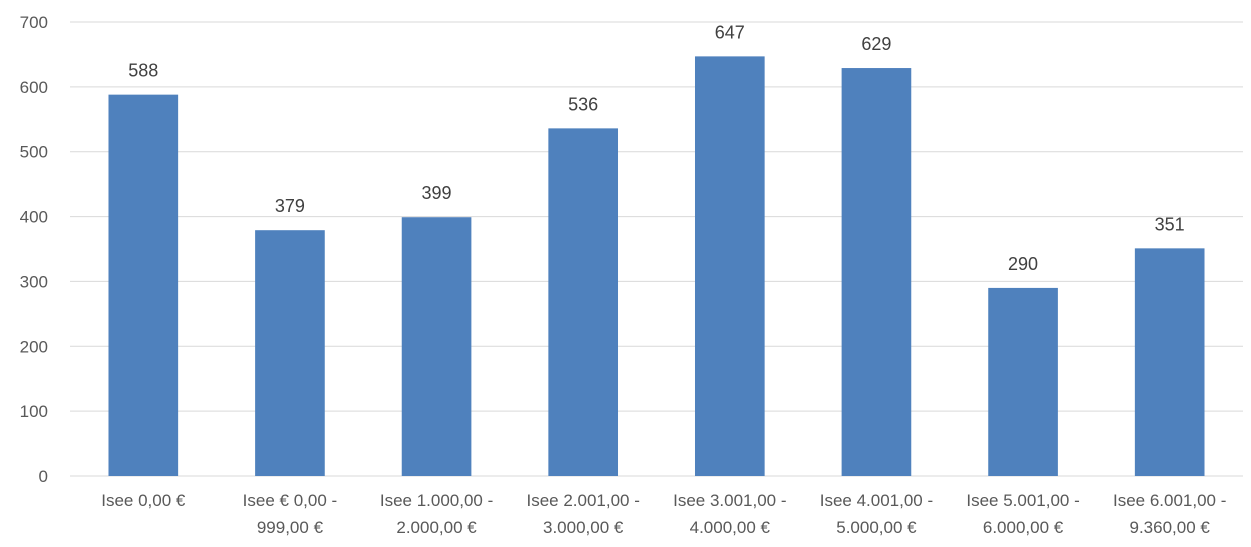  Describe the element at coordinates (34, 281) in the screenshot. I see `y-tick-label: 300` at that location.